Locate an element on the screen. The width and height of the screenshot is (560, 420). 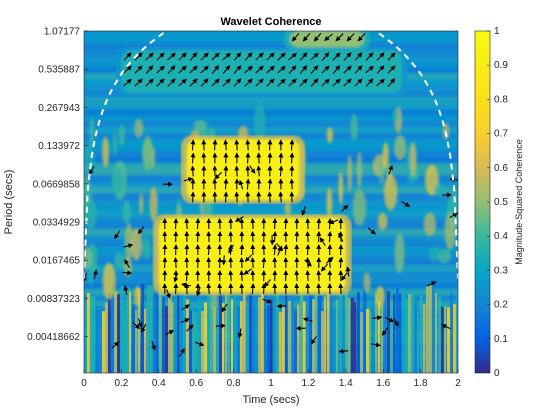
x-tick-label: 1.2 is located at coordinates (308, 383).